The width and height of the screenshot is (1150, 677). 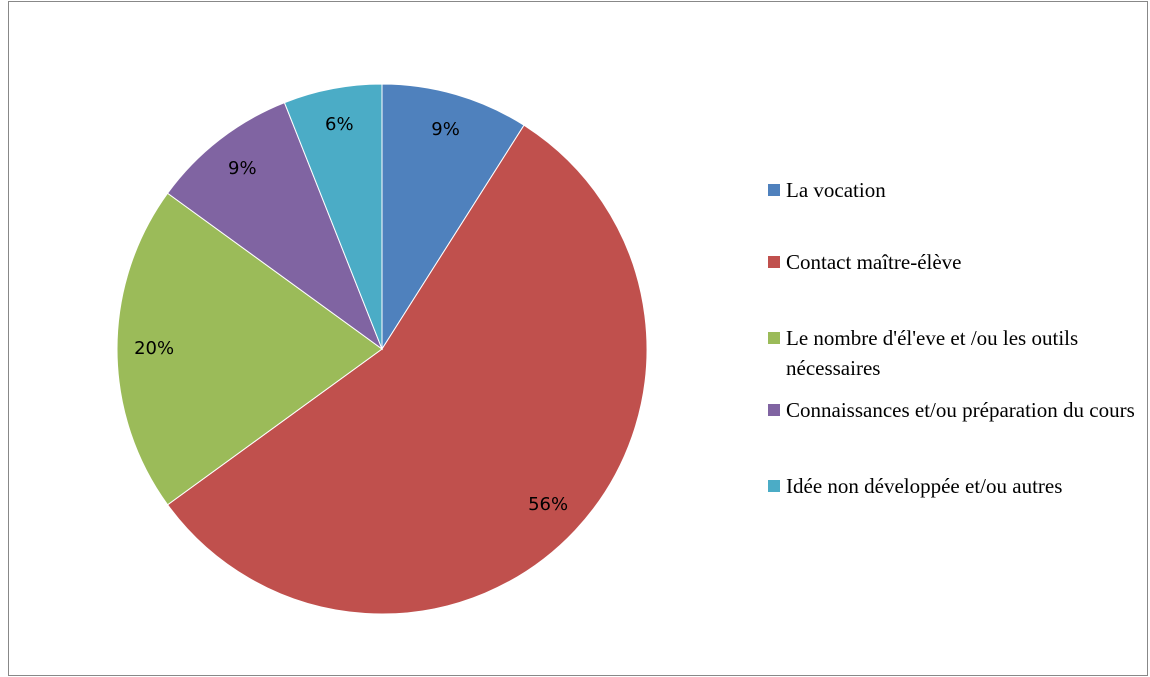 I want to click on legend-item: Connaissances et/ou préparation du cours, so click(x=955, y=410).